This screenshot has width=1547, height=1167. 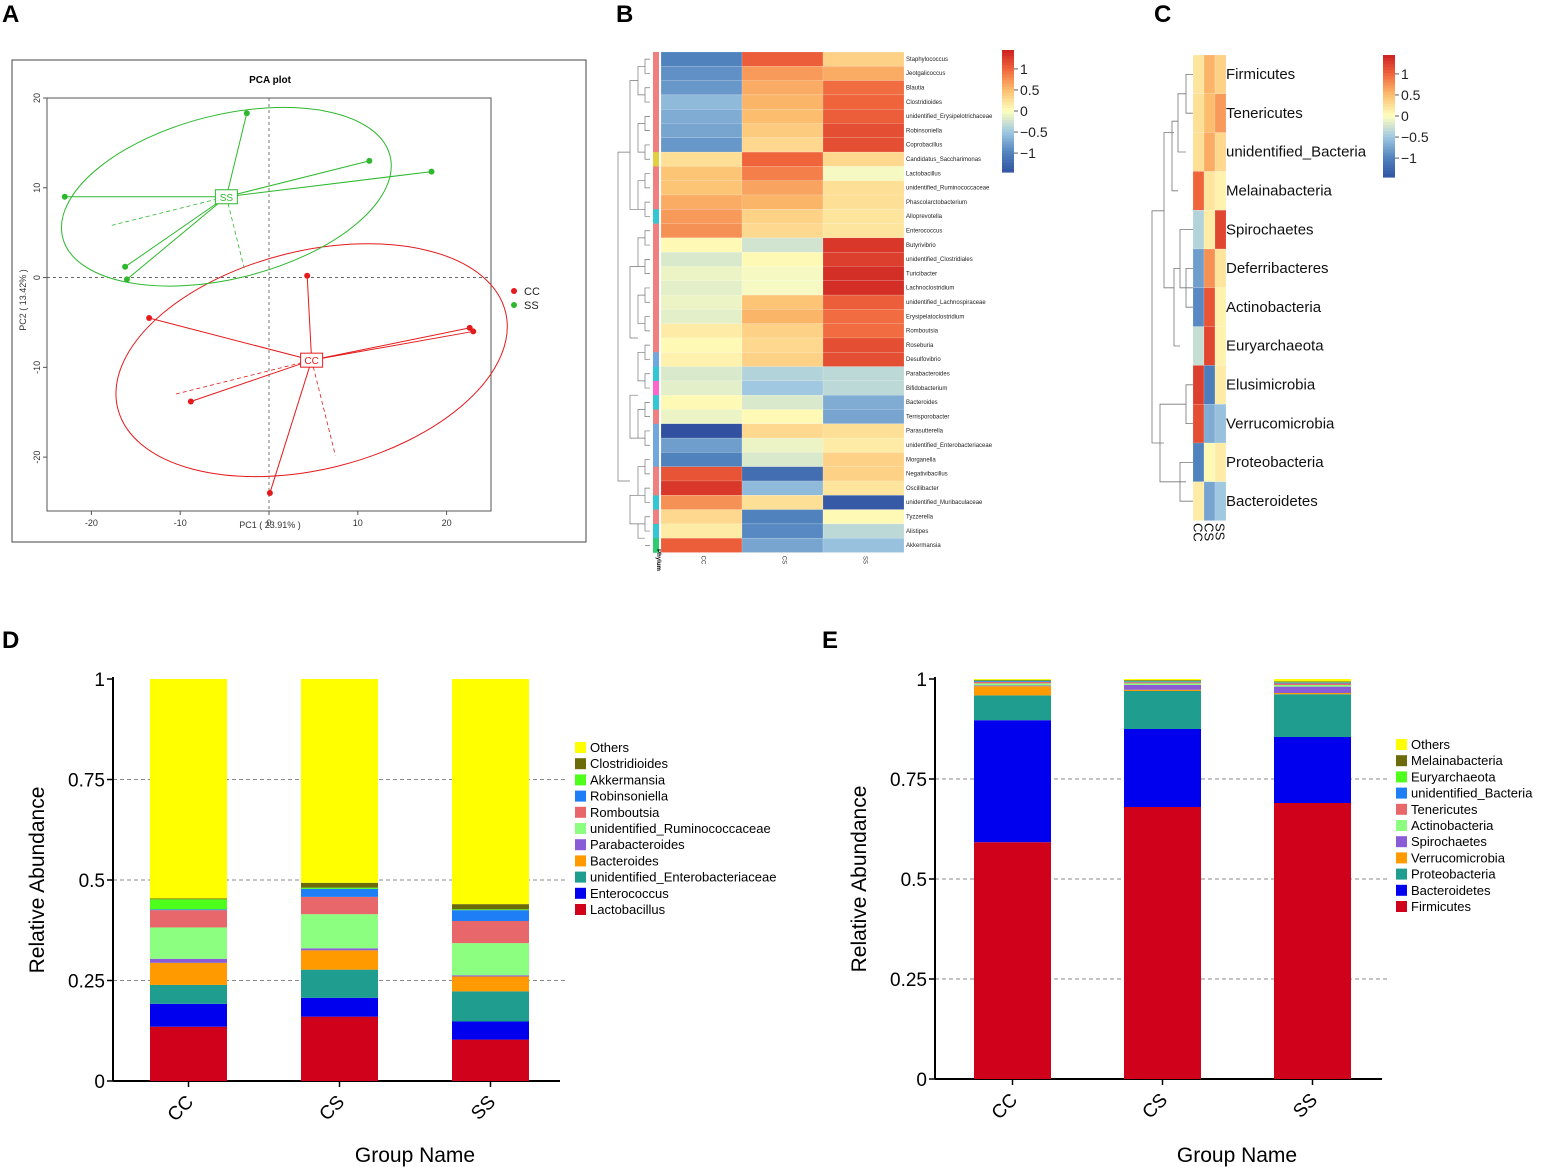 What do you see at coordinates (312, 360) in the screenshot?
I see `pca-centroid-box` at bounding box center [312, 360].